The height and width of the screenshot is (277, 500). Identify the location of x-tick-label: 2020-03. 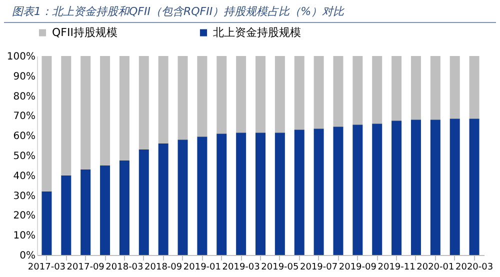
(474, 267).